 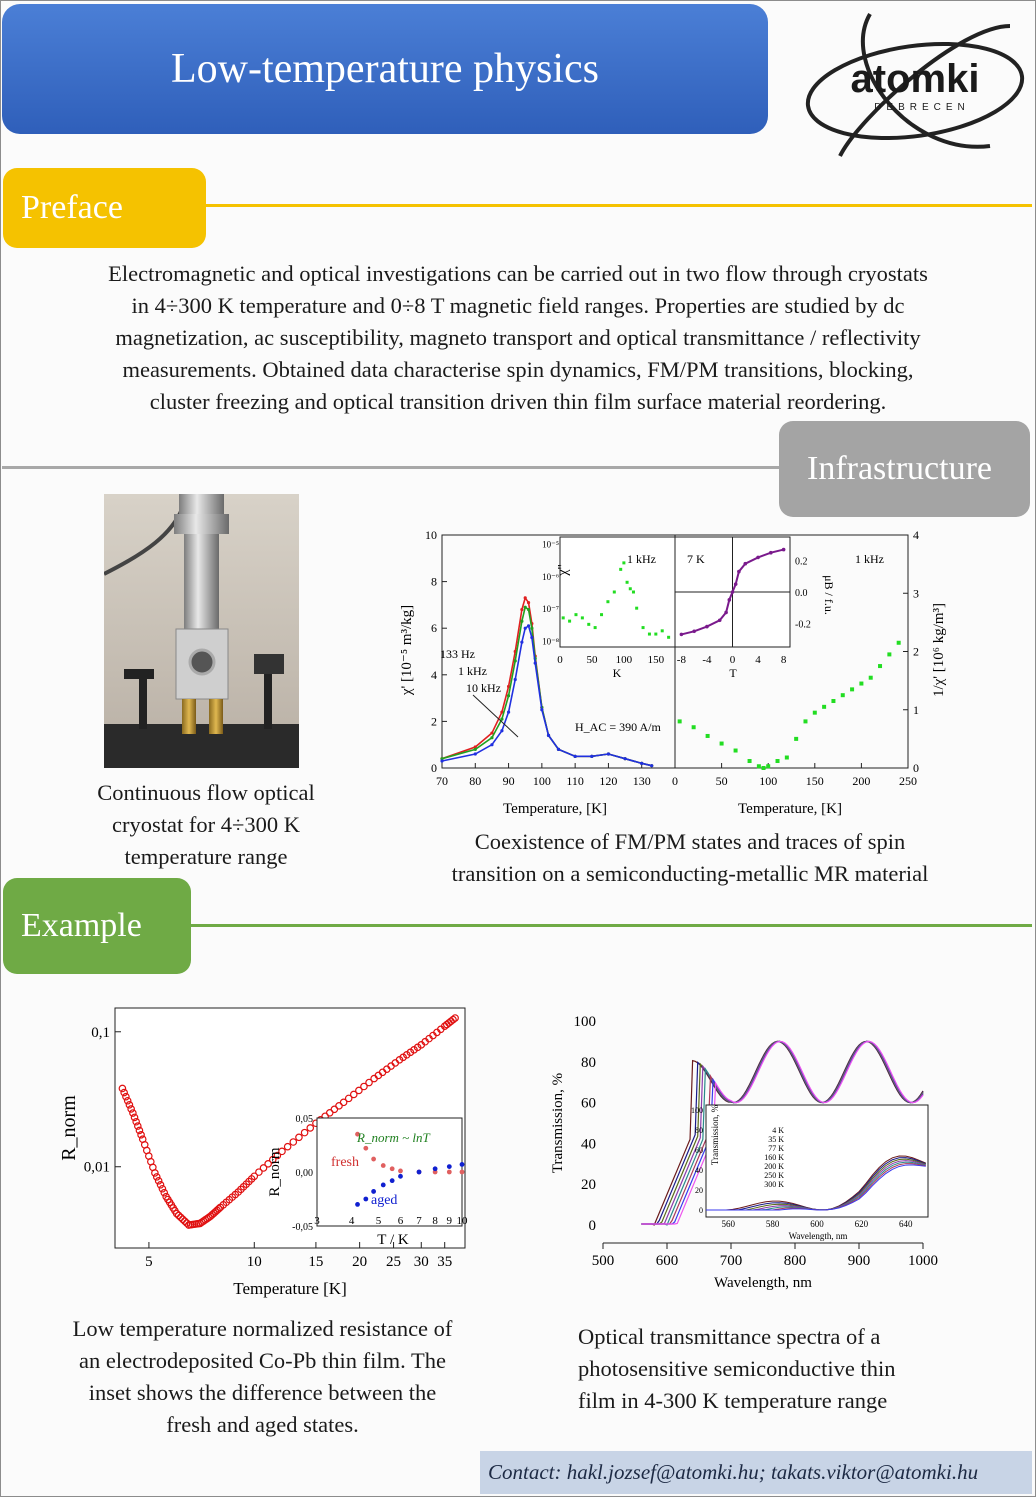 What do you see at coordinates (431, 535) in the screenshot?
I see `y-tick-label: 10` at bounding box center [431, 535].